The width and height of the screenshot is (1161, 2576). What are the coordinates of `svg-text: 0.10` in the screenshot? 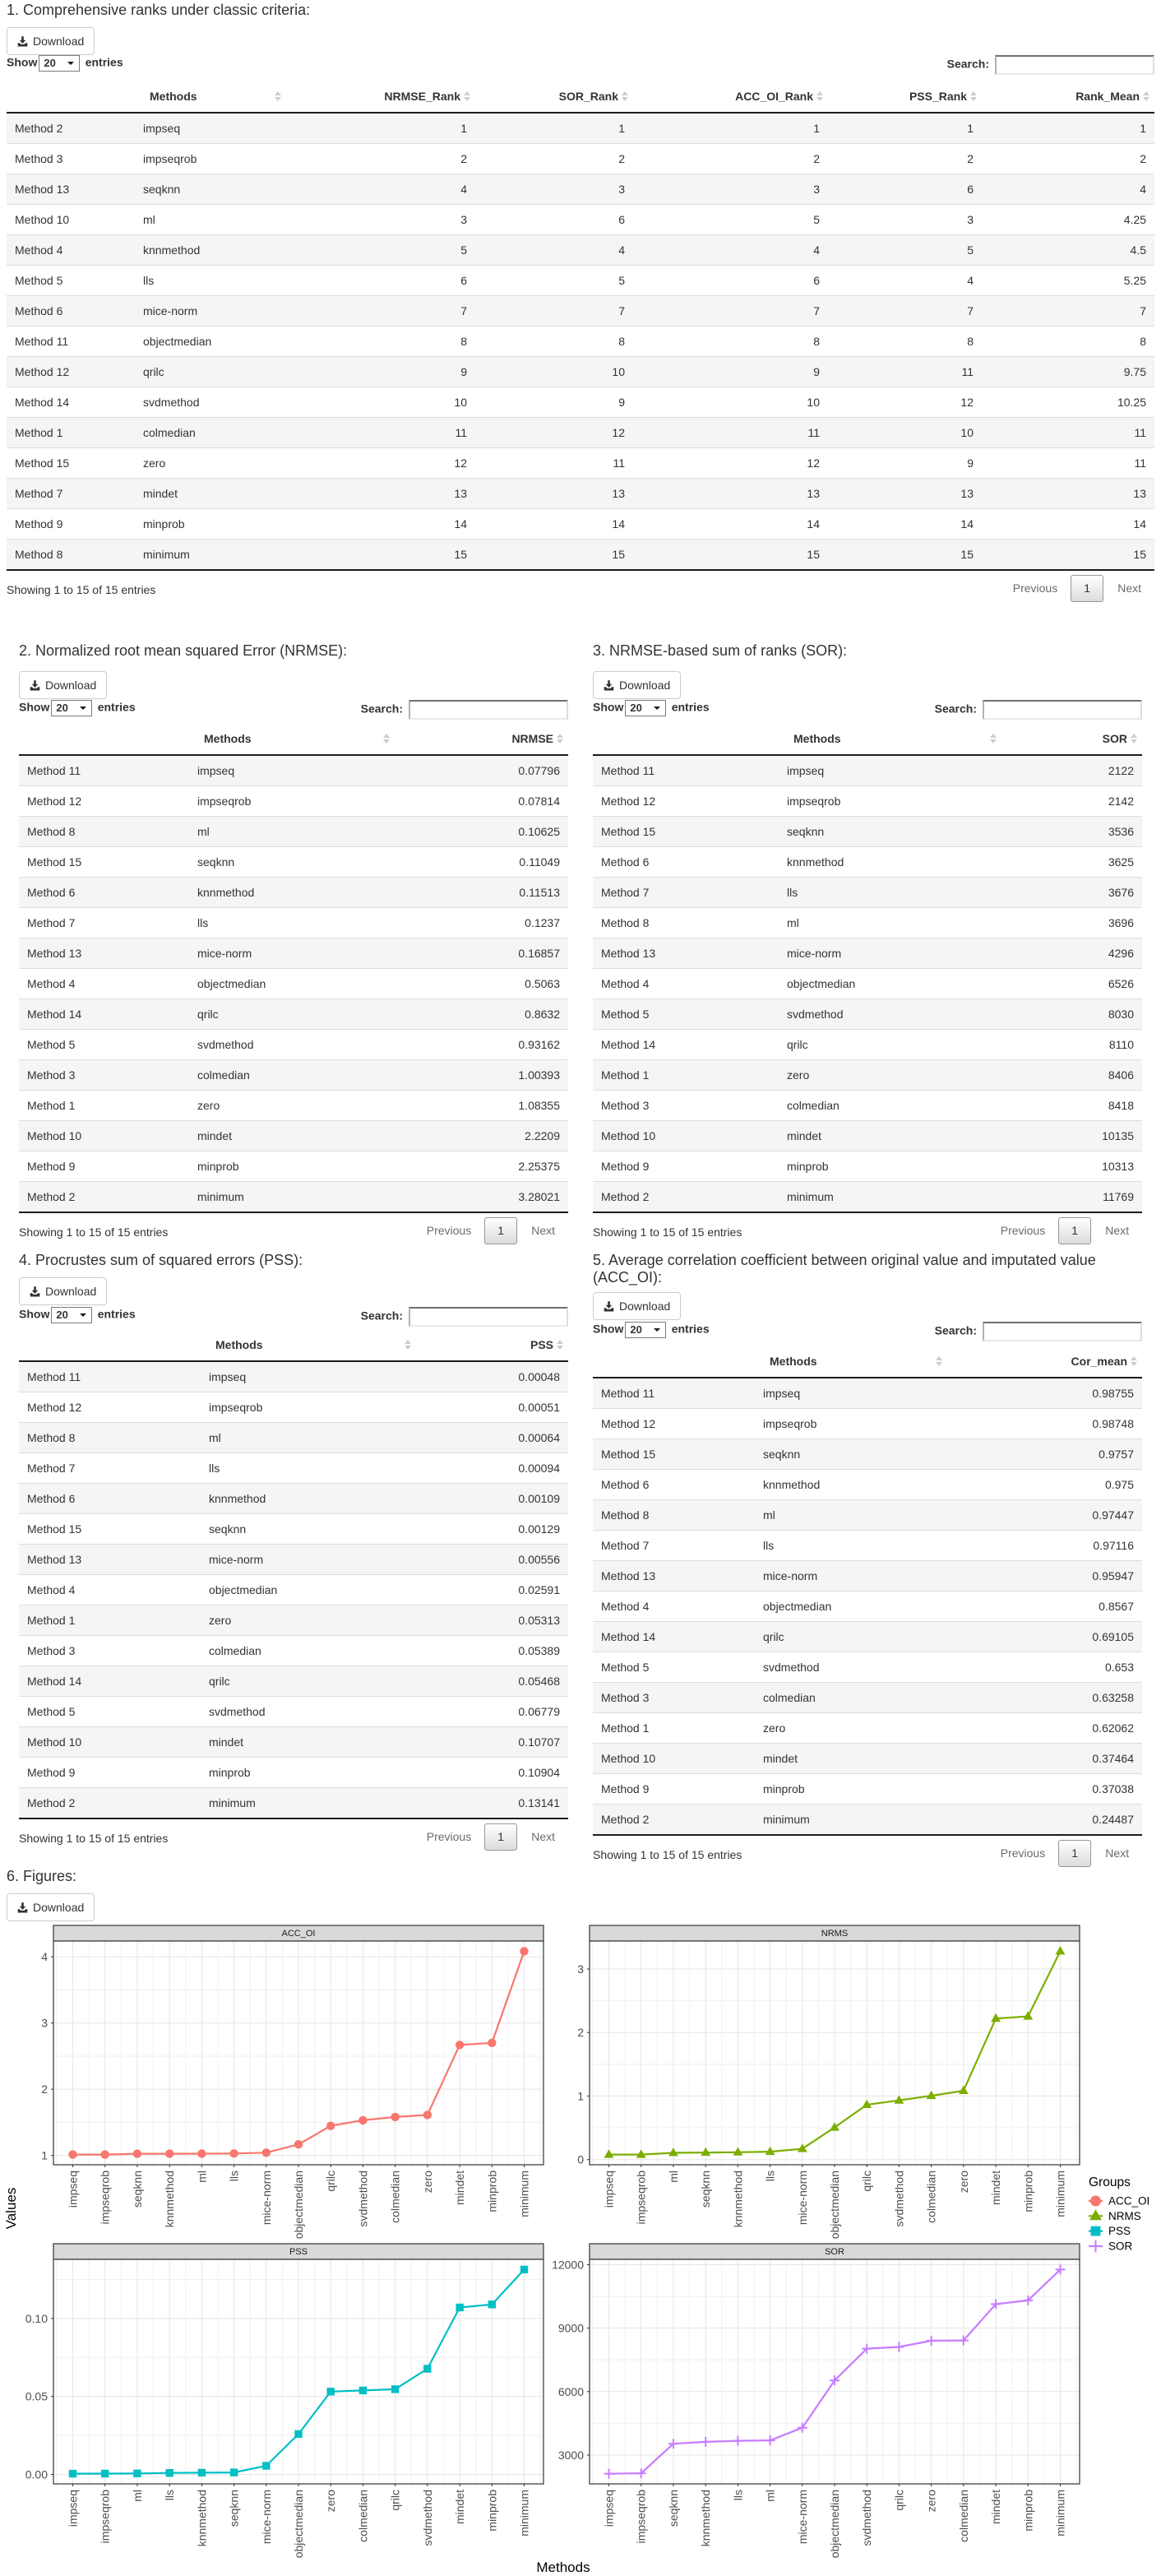 It's located at (36, 2318).